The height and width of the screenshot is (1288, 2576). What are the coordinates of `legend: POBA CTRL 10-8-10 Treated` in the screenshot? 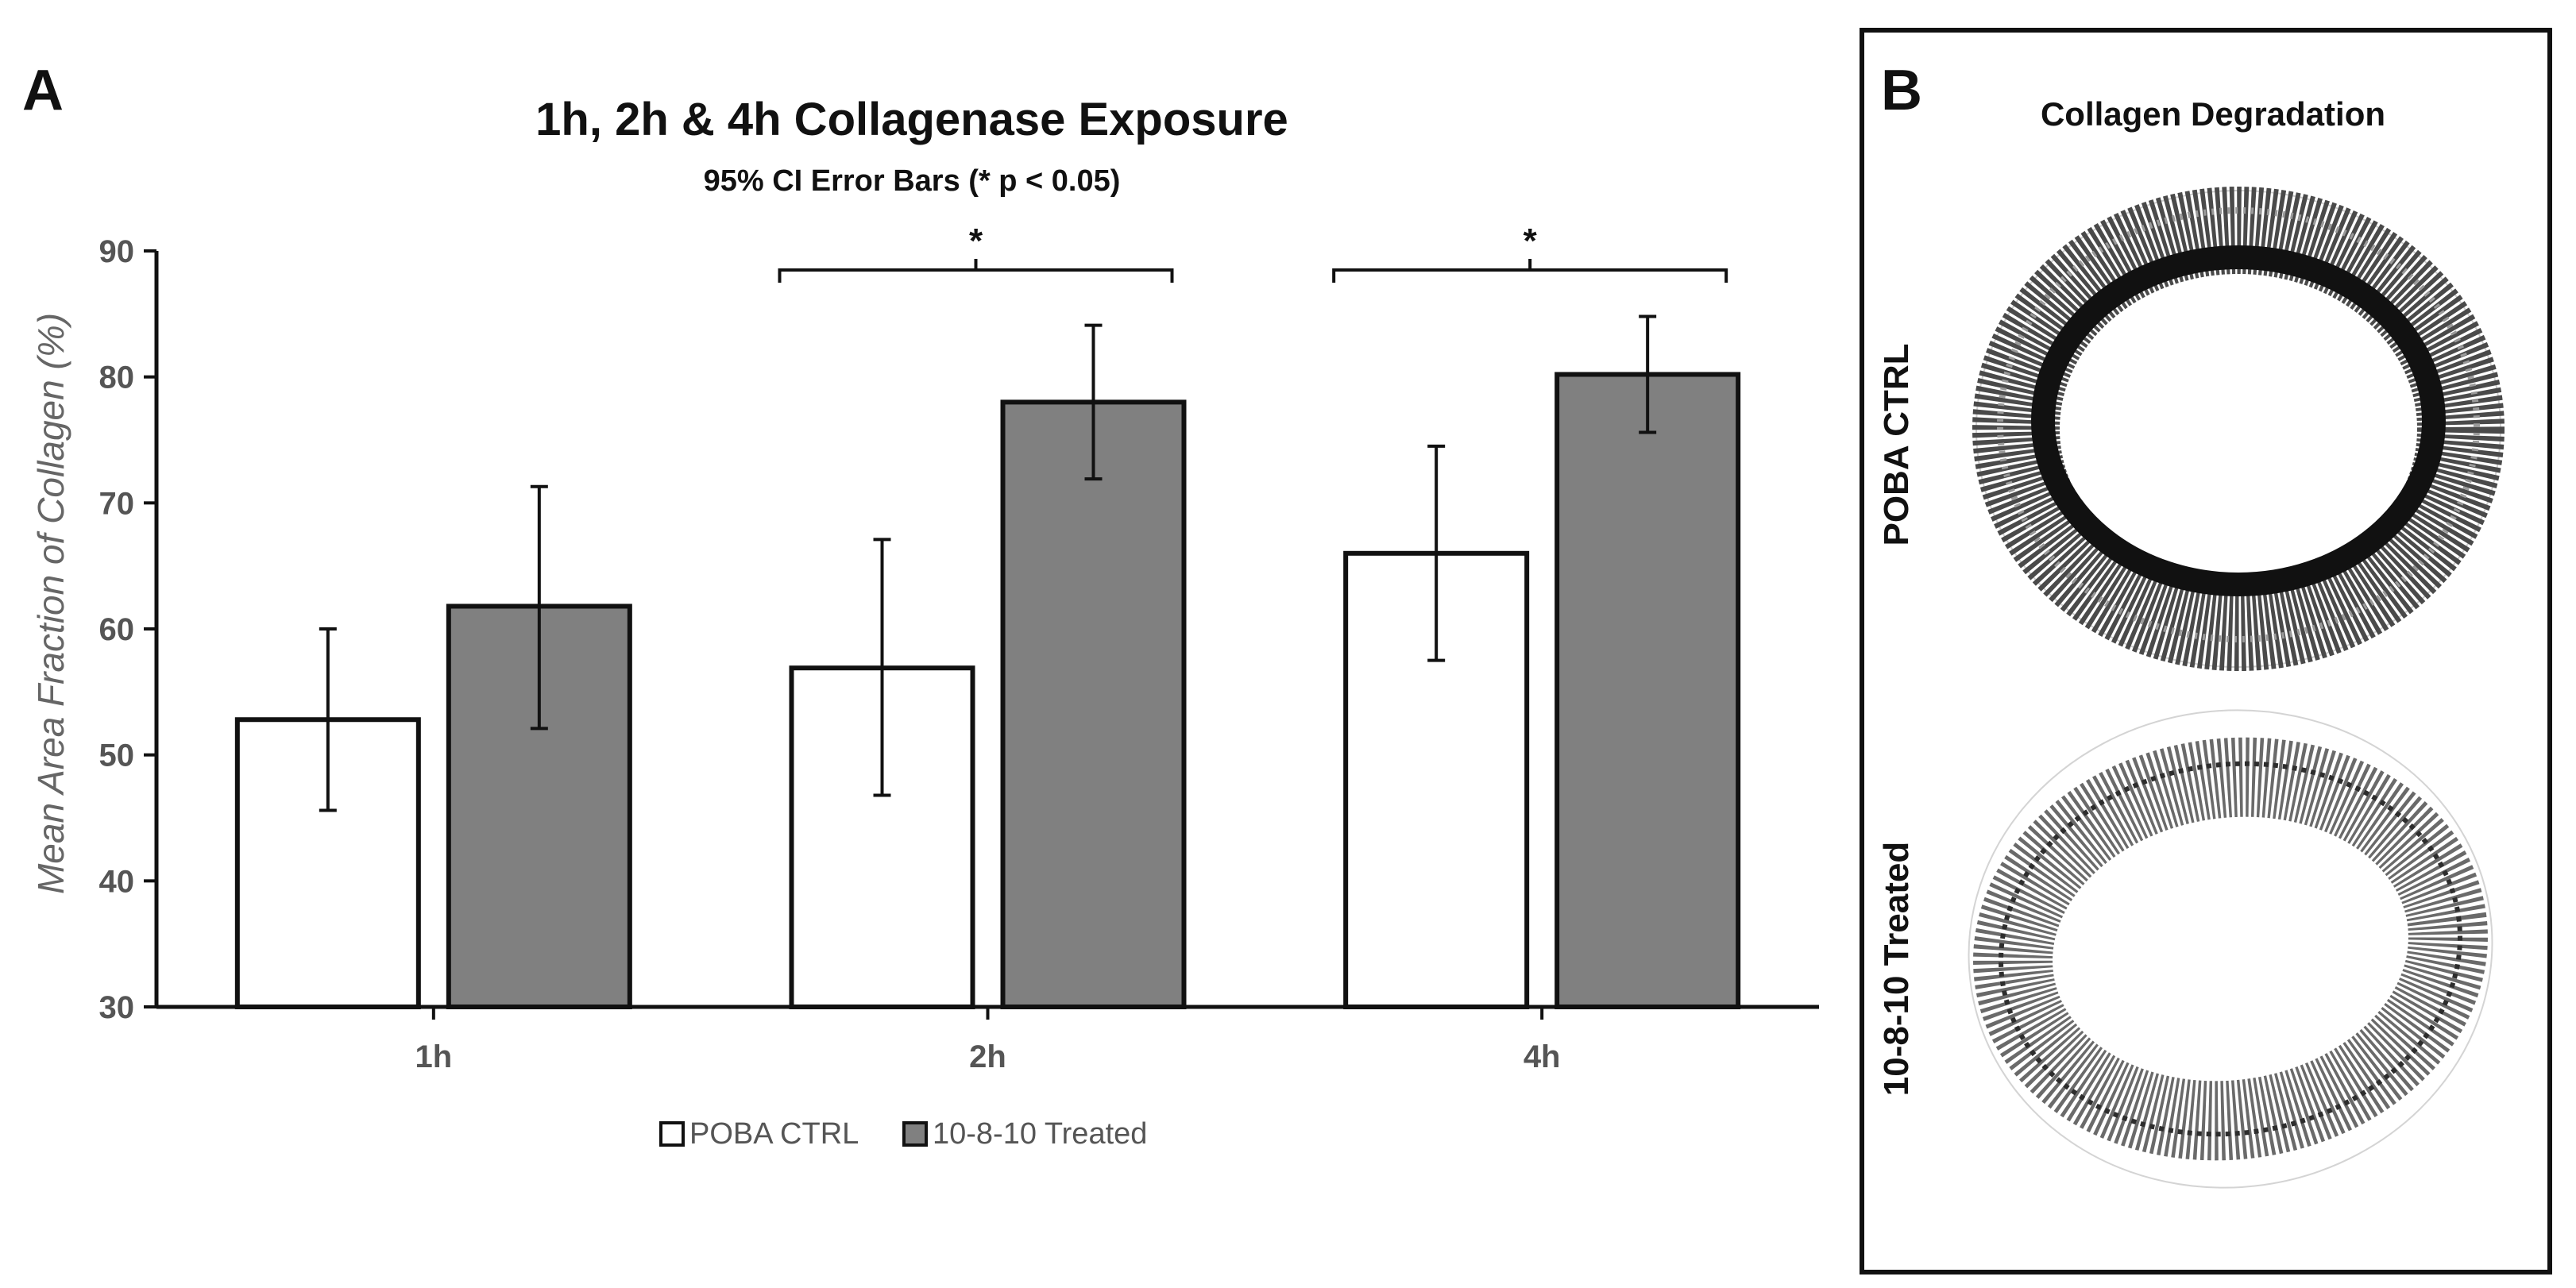 It's located at (903, 1134).